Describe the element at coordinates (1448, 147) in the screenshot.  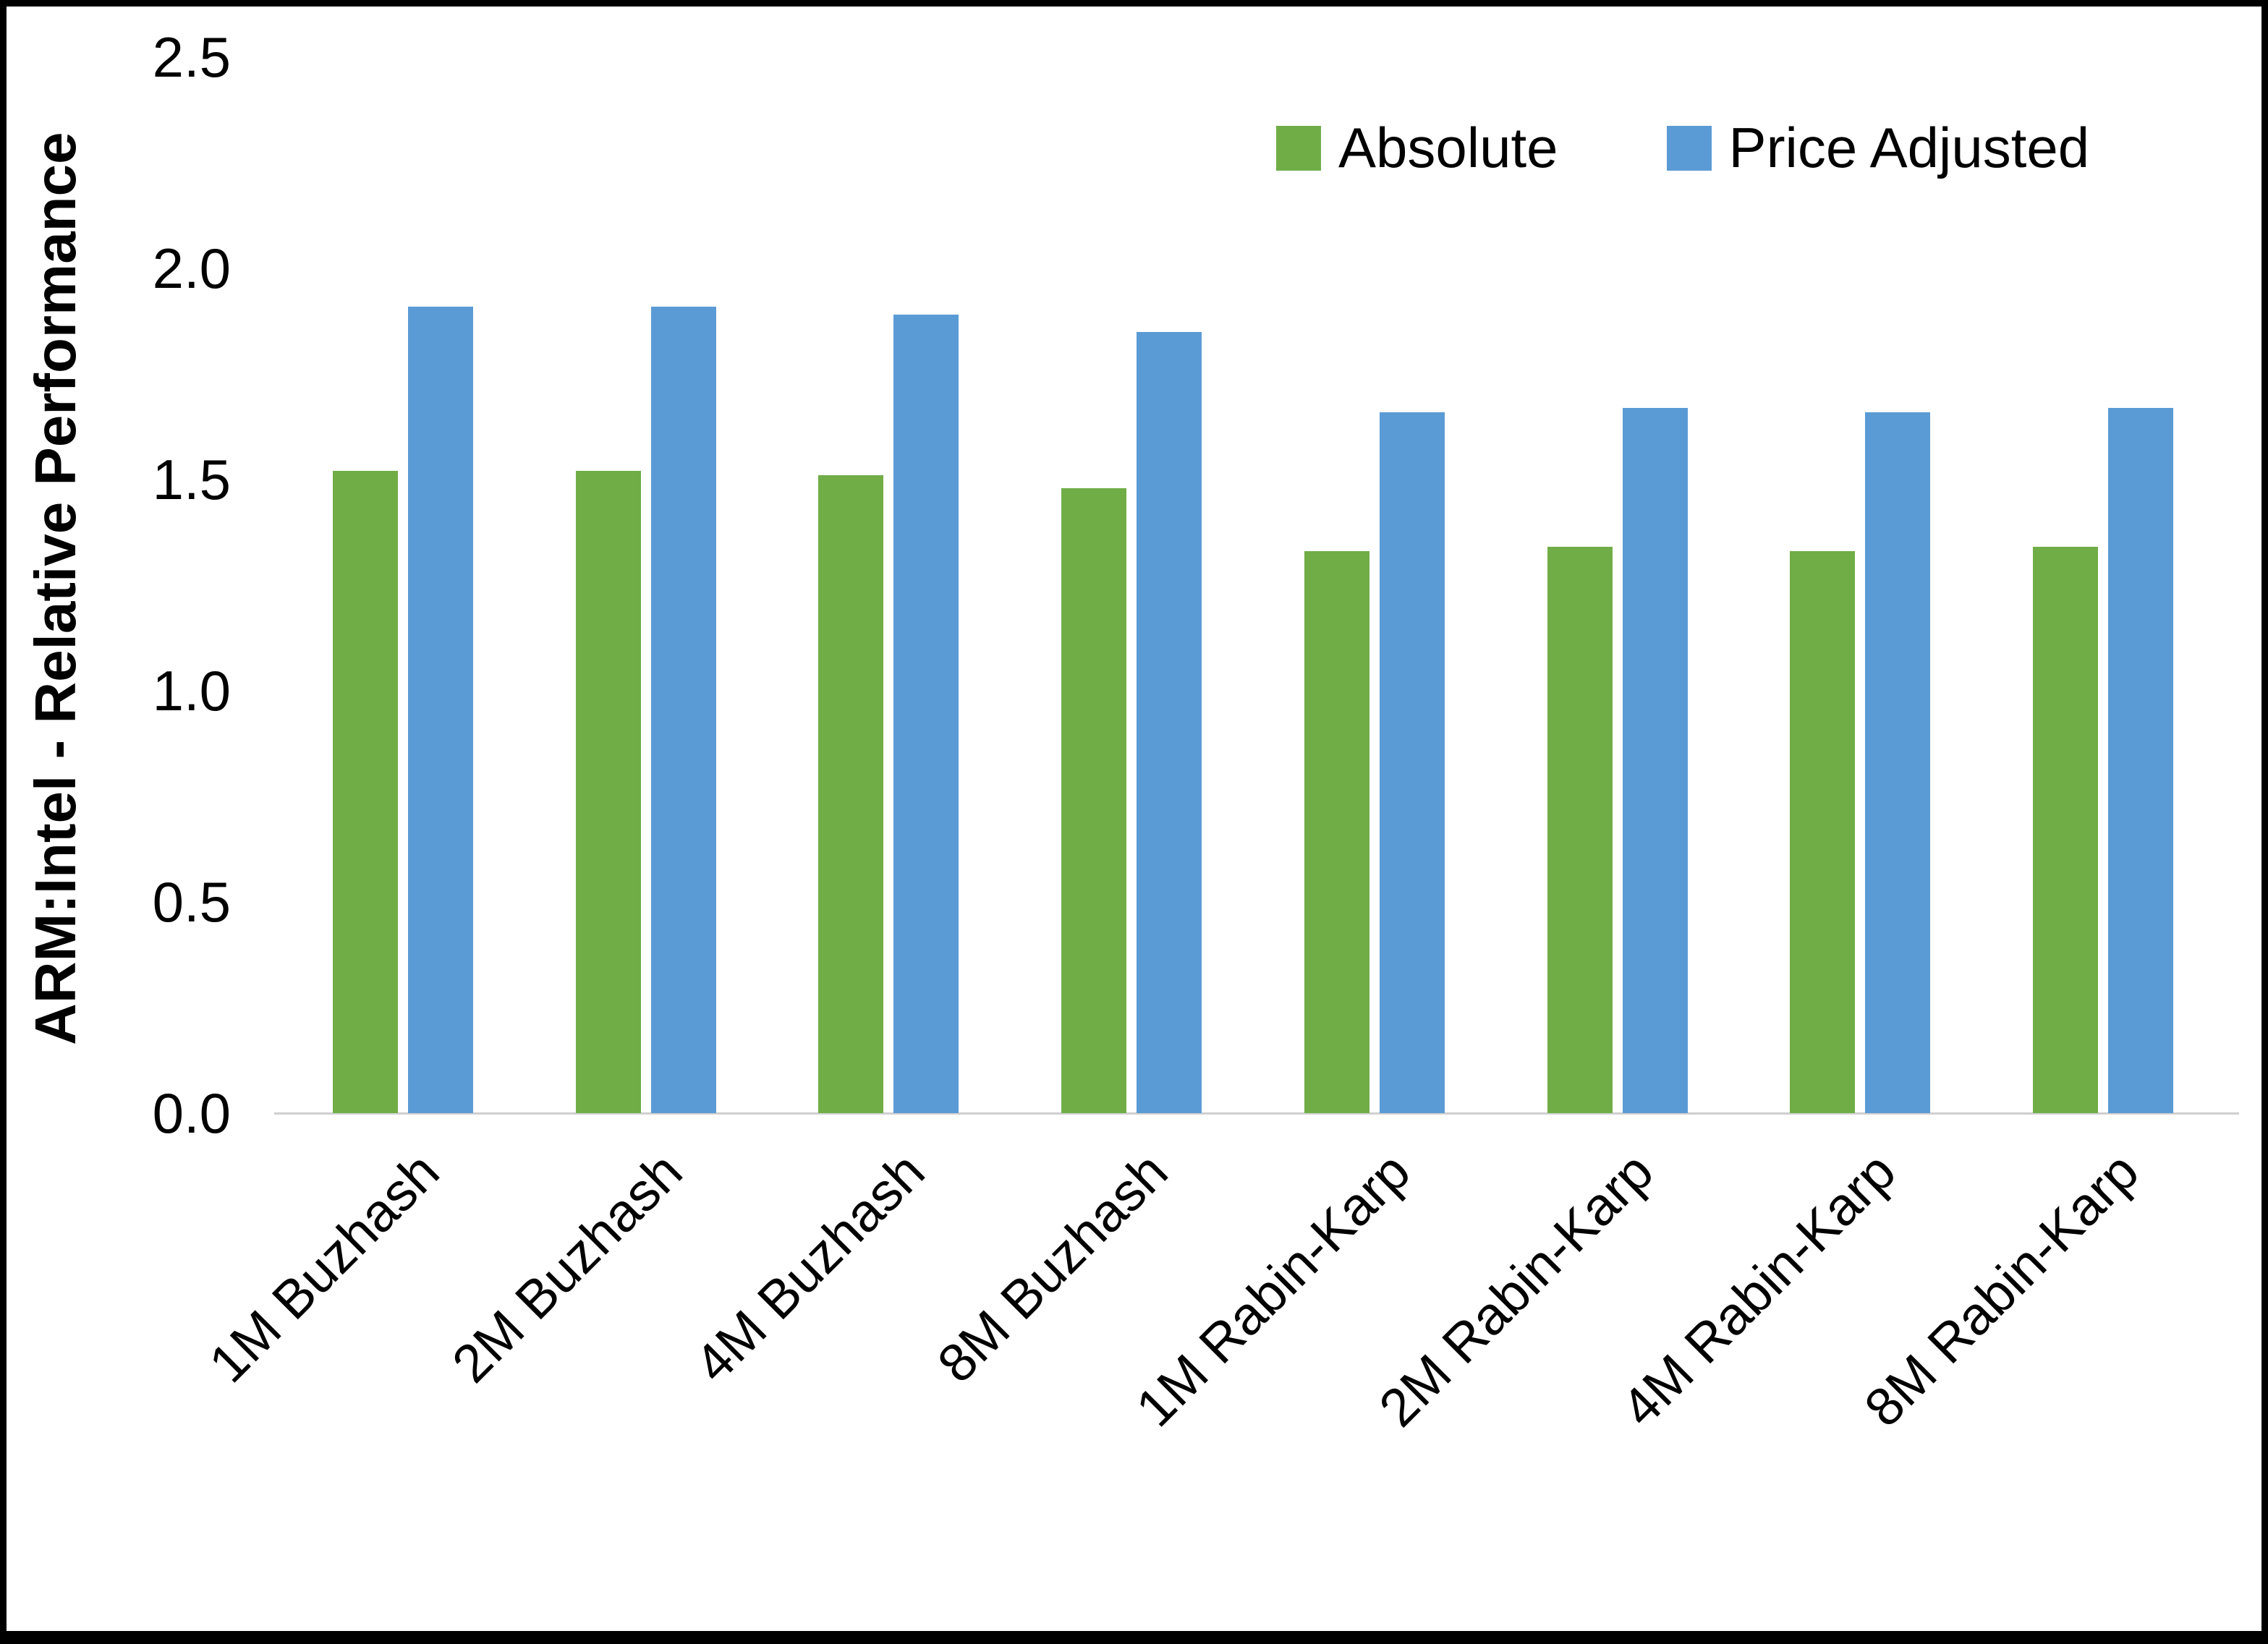
I see `legend-label: Absolute` at that location.